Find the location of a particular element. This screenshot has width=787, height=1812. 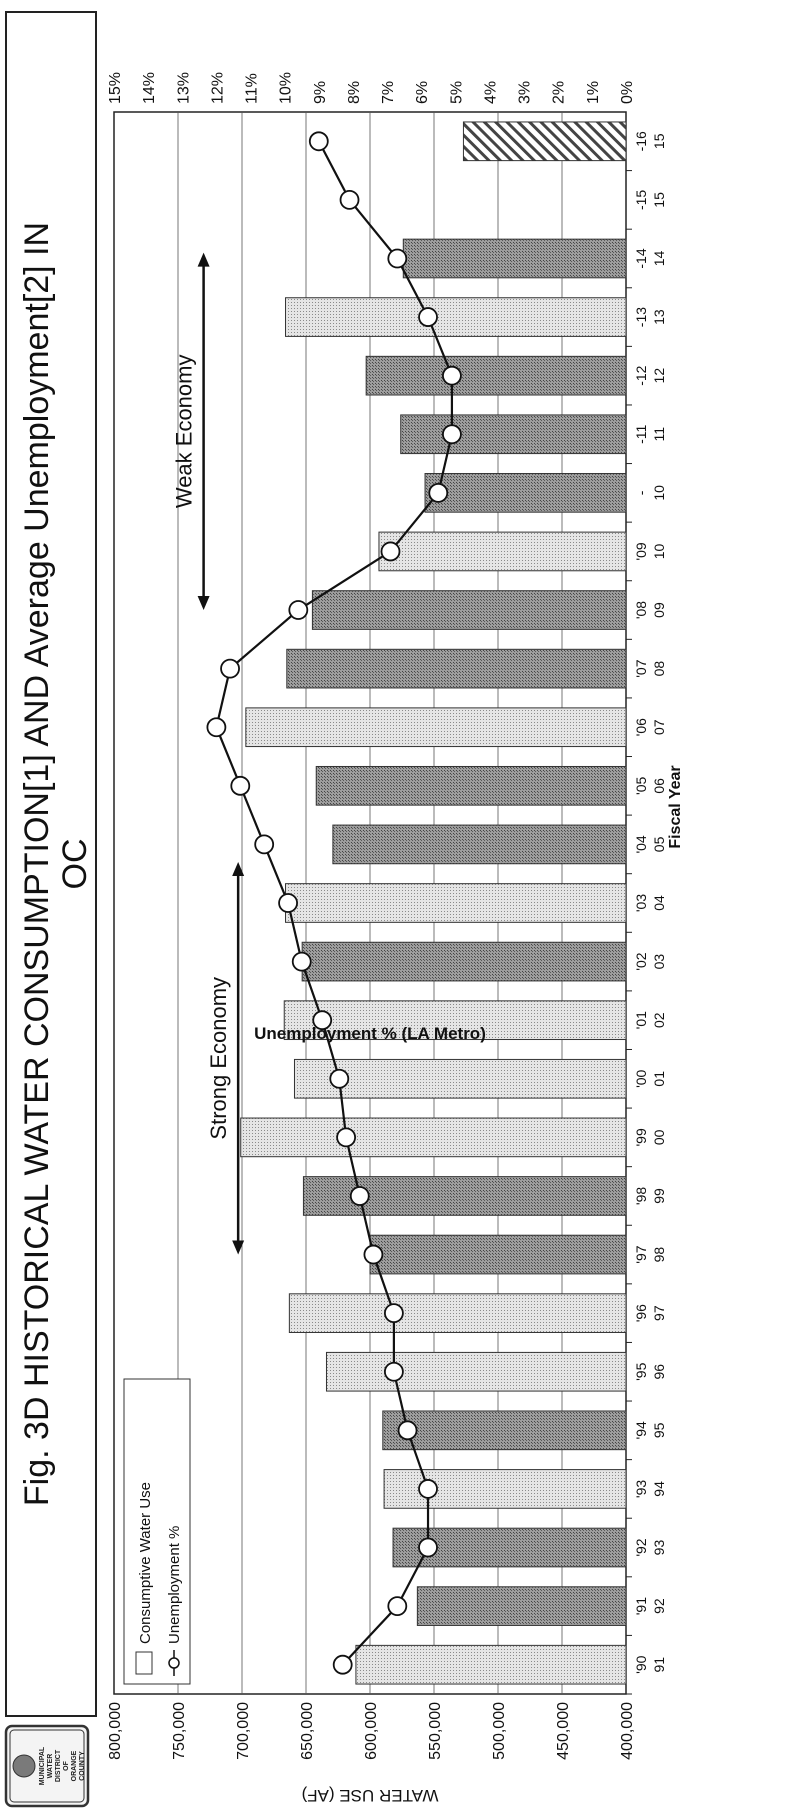

x-tick-label-bottom: 06 is located at coordinates (659, 786).